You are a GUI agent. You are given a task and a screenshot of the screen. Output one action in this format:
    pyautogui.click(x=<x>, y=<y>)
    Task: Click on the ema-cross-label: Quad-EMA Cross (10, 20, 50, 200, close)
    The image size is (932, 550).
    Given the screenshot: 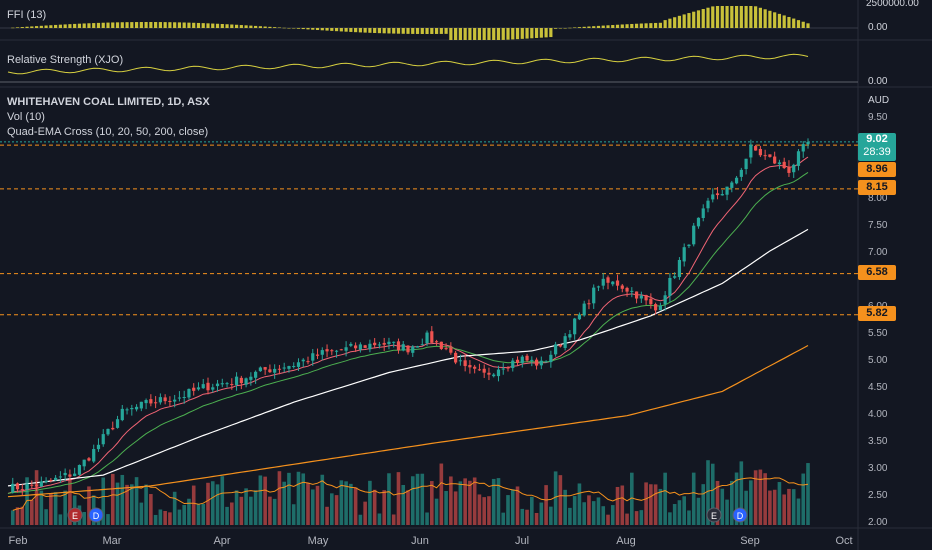 What is the action you would take?
    pyautogui.click(x=108, y=132)
    